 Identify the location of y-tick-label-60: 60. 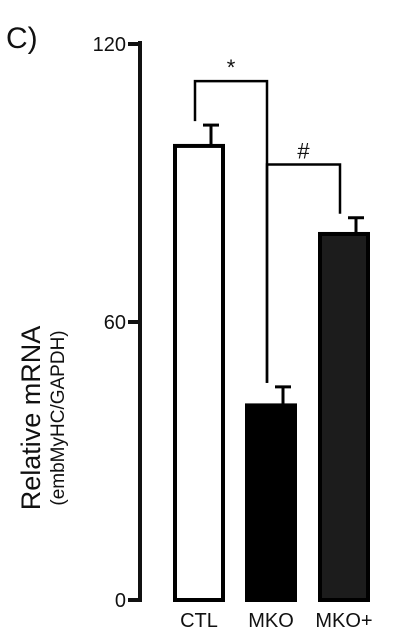
(115, 323).